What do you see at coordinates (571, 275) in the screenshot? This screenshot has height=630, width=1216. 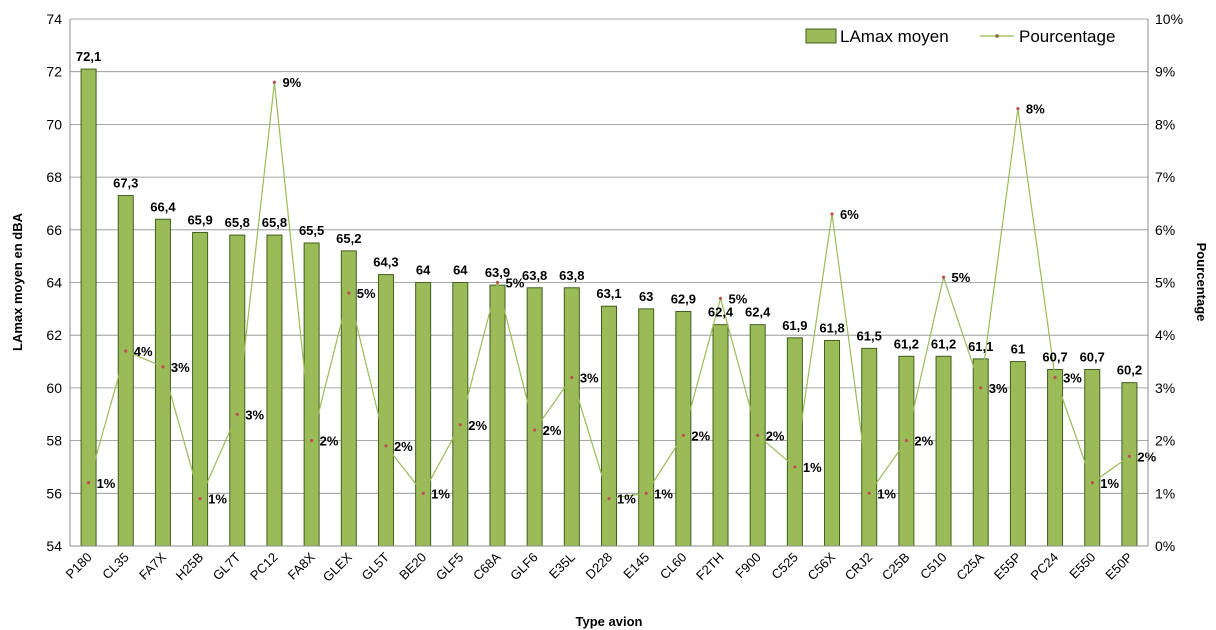 I see `bar-data-label: 63,8` at bounding box center [571, 275].